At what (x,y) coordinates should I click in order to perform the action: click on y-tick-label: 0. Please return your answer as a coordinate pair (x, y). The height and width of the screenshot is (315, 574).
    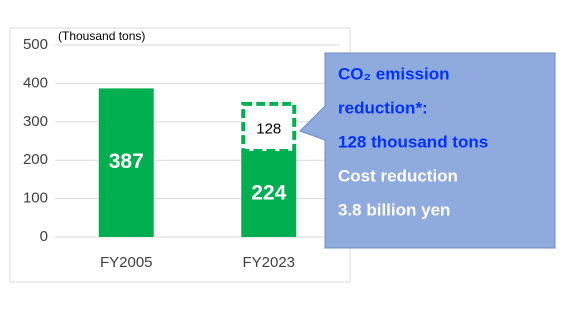
    Looking at the image, I should click on (44, 236).